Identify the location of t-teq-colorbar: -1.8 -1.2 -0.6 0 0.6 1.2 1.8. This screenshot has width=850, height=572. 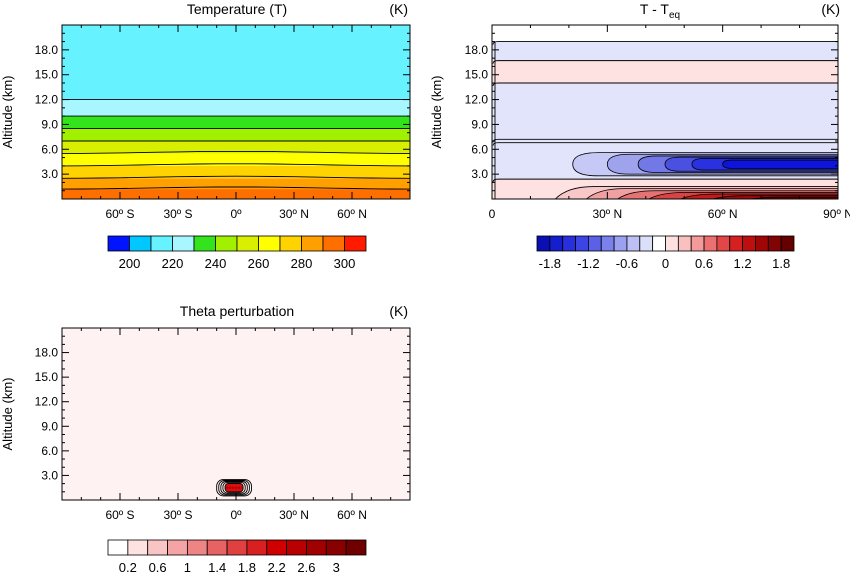
(665, 253).